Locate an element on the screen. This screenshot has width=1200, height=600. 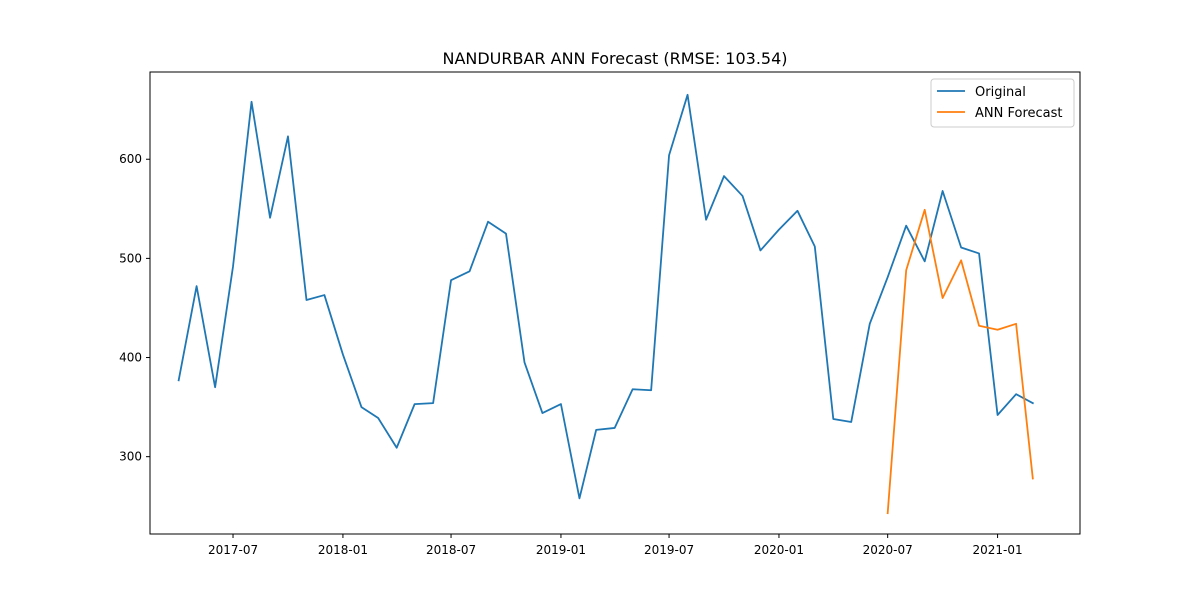
series-line-ann-forecast is located at coordinates (960, 361).